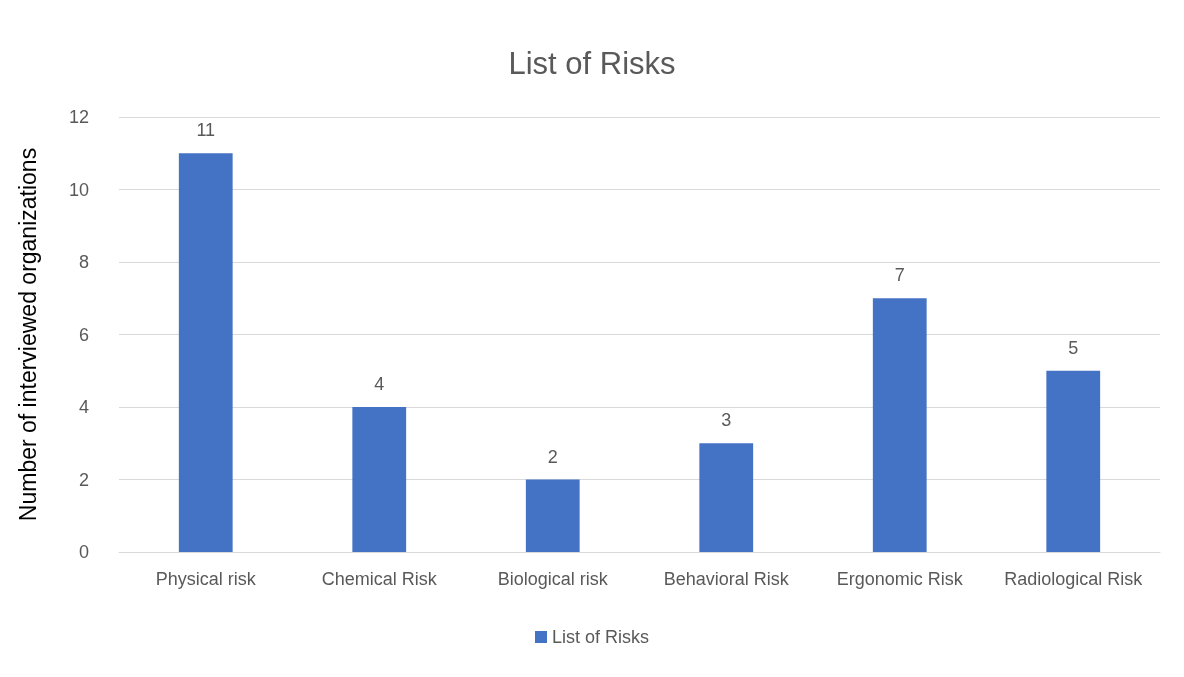 Image resolution: width=1184 pixels, height=677 pixels. Describe the element at coordinates (592, 63) in the screenshot. I see `chart-title: List of Risks` at that location.